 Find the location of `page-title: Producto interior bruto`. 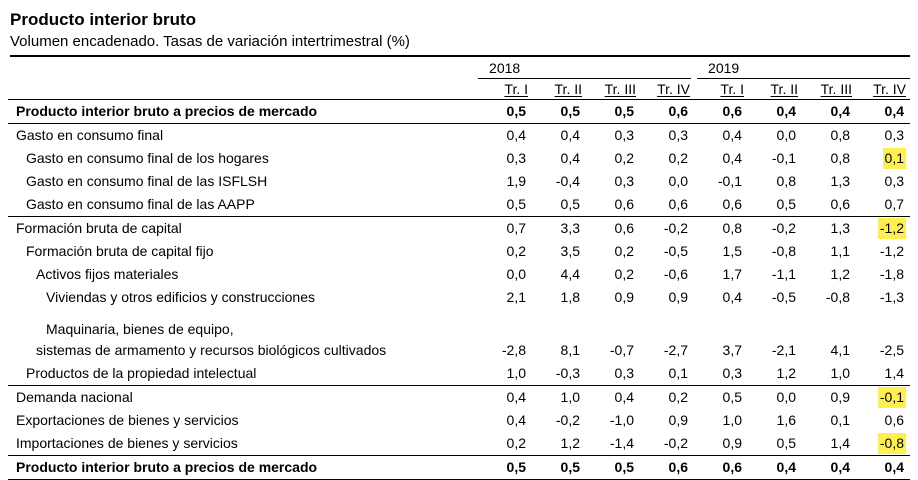

page-title: Producto interior bruto is located at coordinates (103, 19).